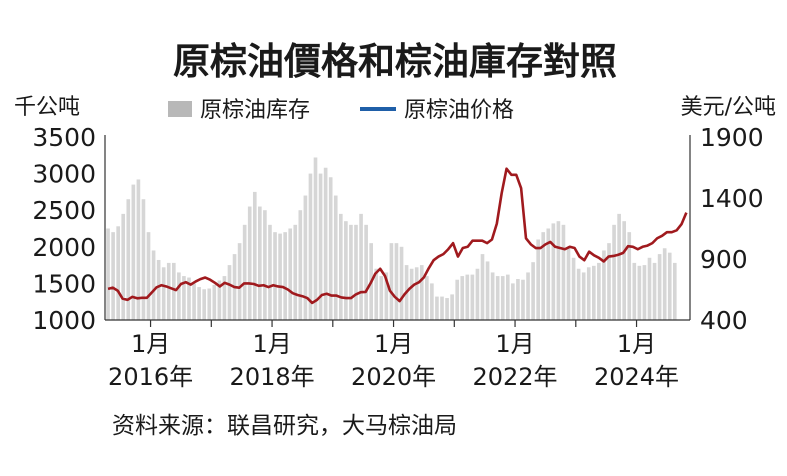 Image resolution: width=787 pixels, height=476 pixels. What do you see at coordinates (64, 210) in the screenshot?
I see `left-tick-label: 2500` at bounding box center [64, 210].